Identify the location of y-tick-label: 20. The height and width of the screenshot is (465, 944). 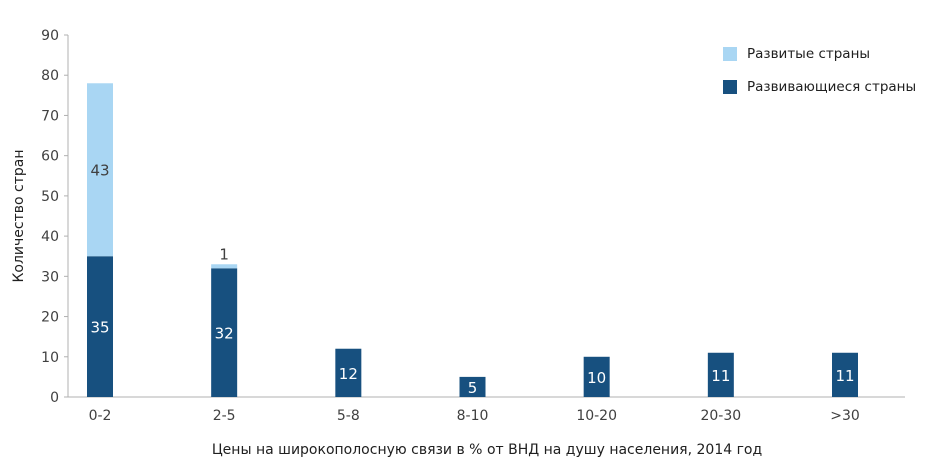
(50, 318).